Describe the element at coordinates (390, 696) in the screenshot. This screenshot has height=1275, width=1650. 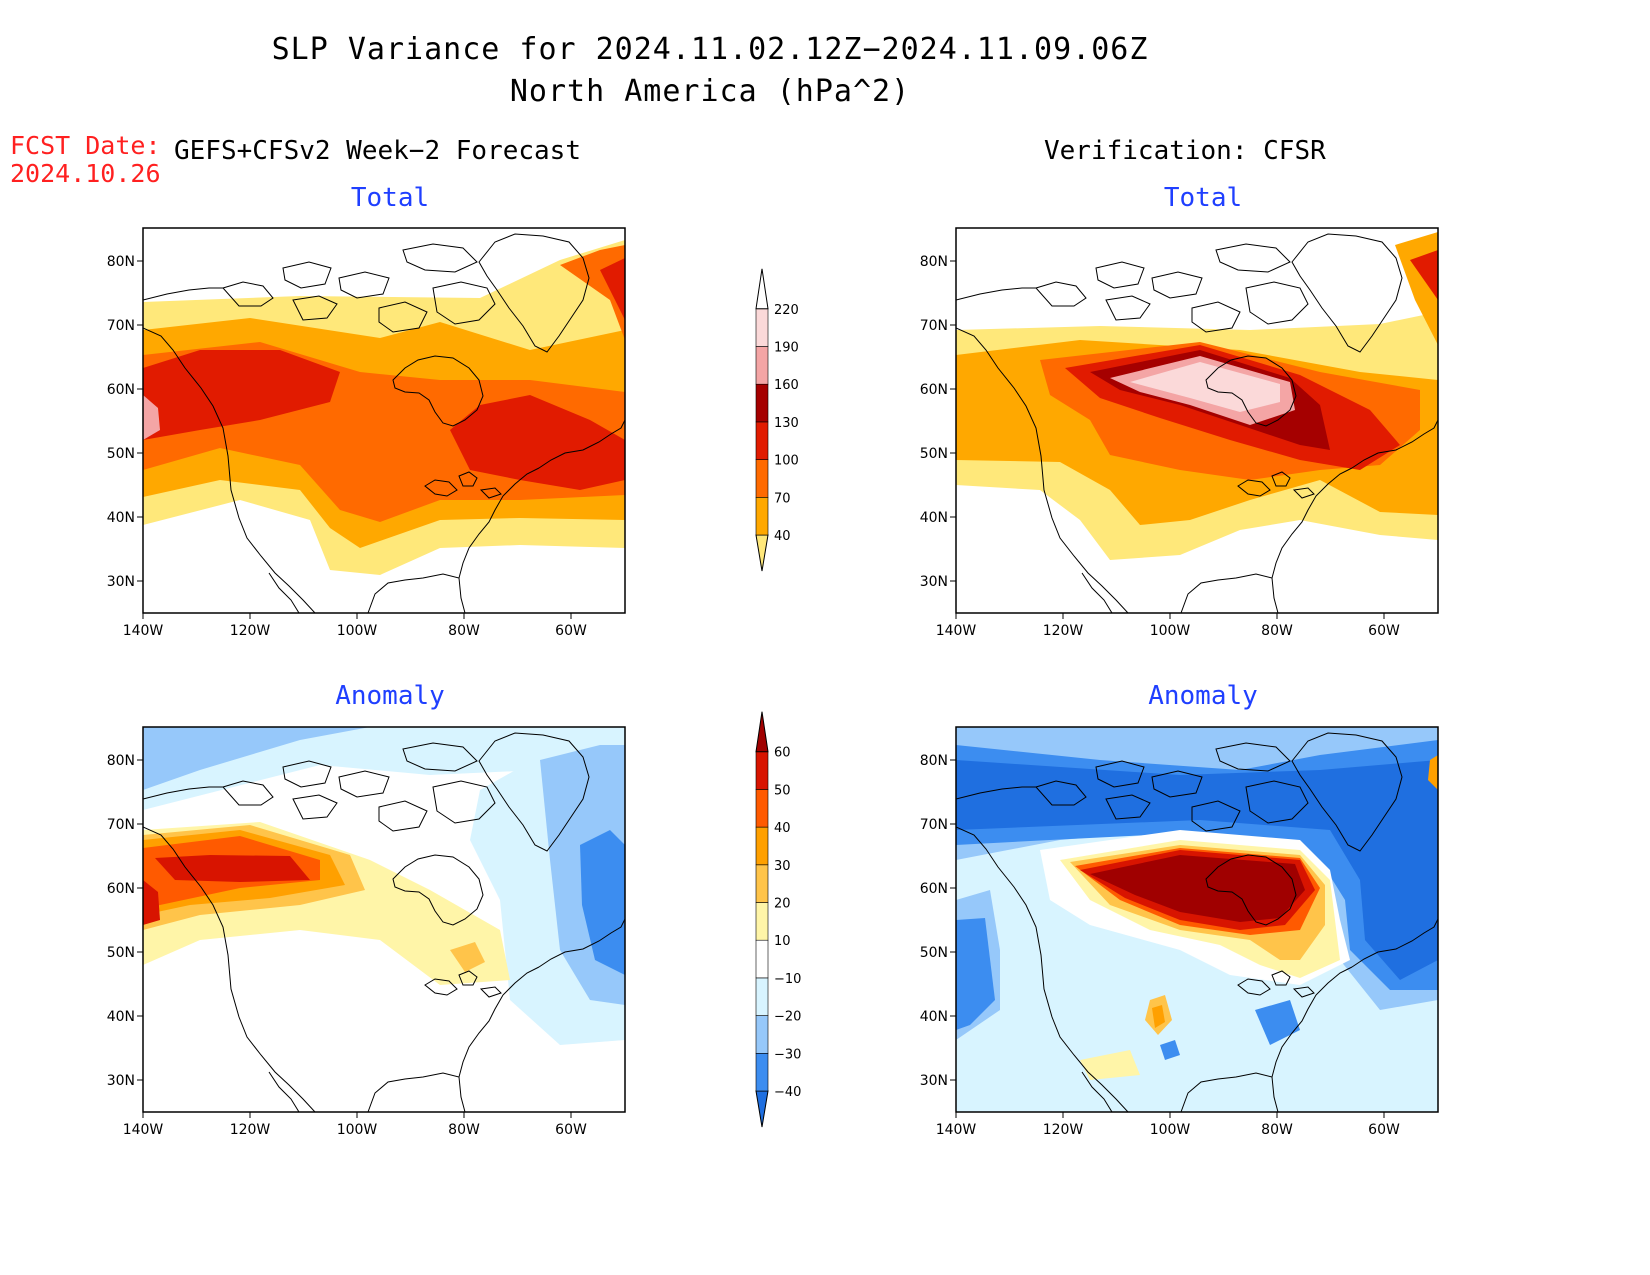
I see `forecast-anomaly-title: Anomaly` at that location.